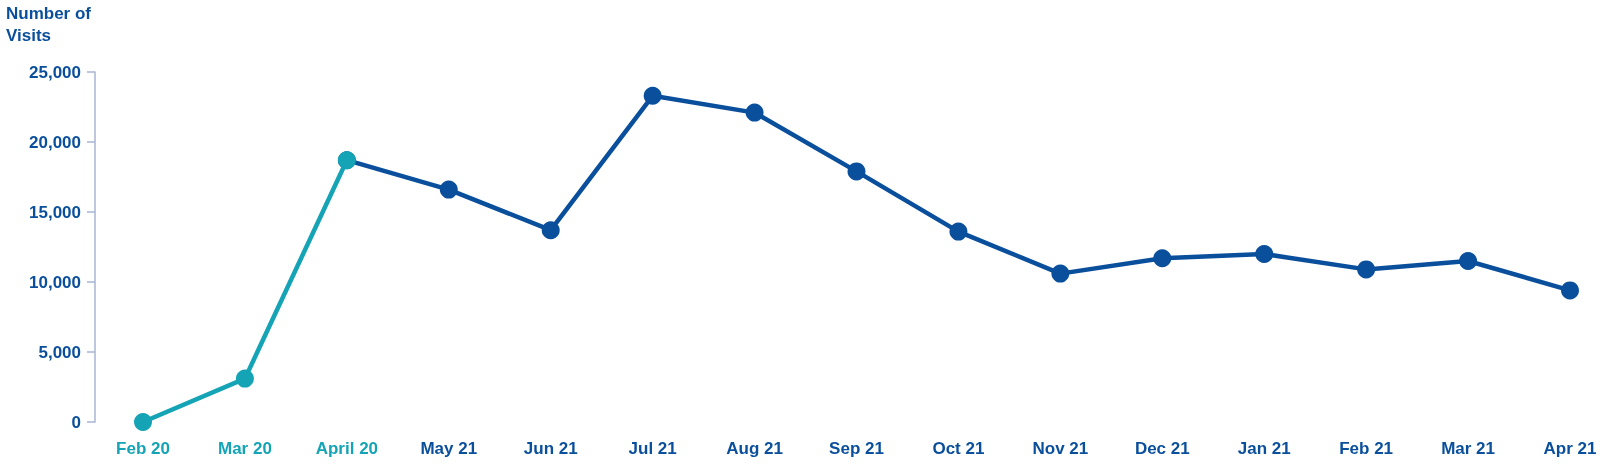 The height and width of the screenshot is (469, 1600). Describe the element at coordinates (958, 448) in the screenshot. I see `x-tick-label: Oct 21` at that location.